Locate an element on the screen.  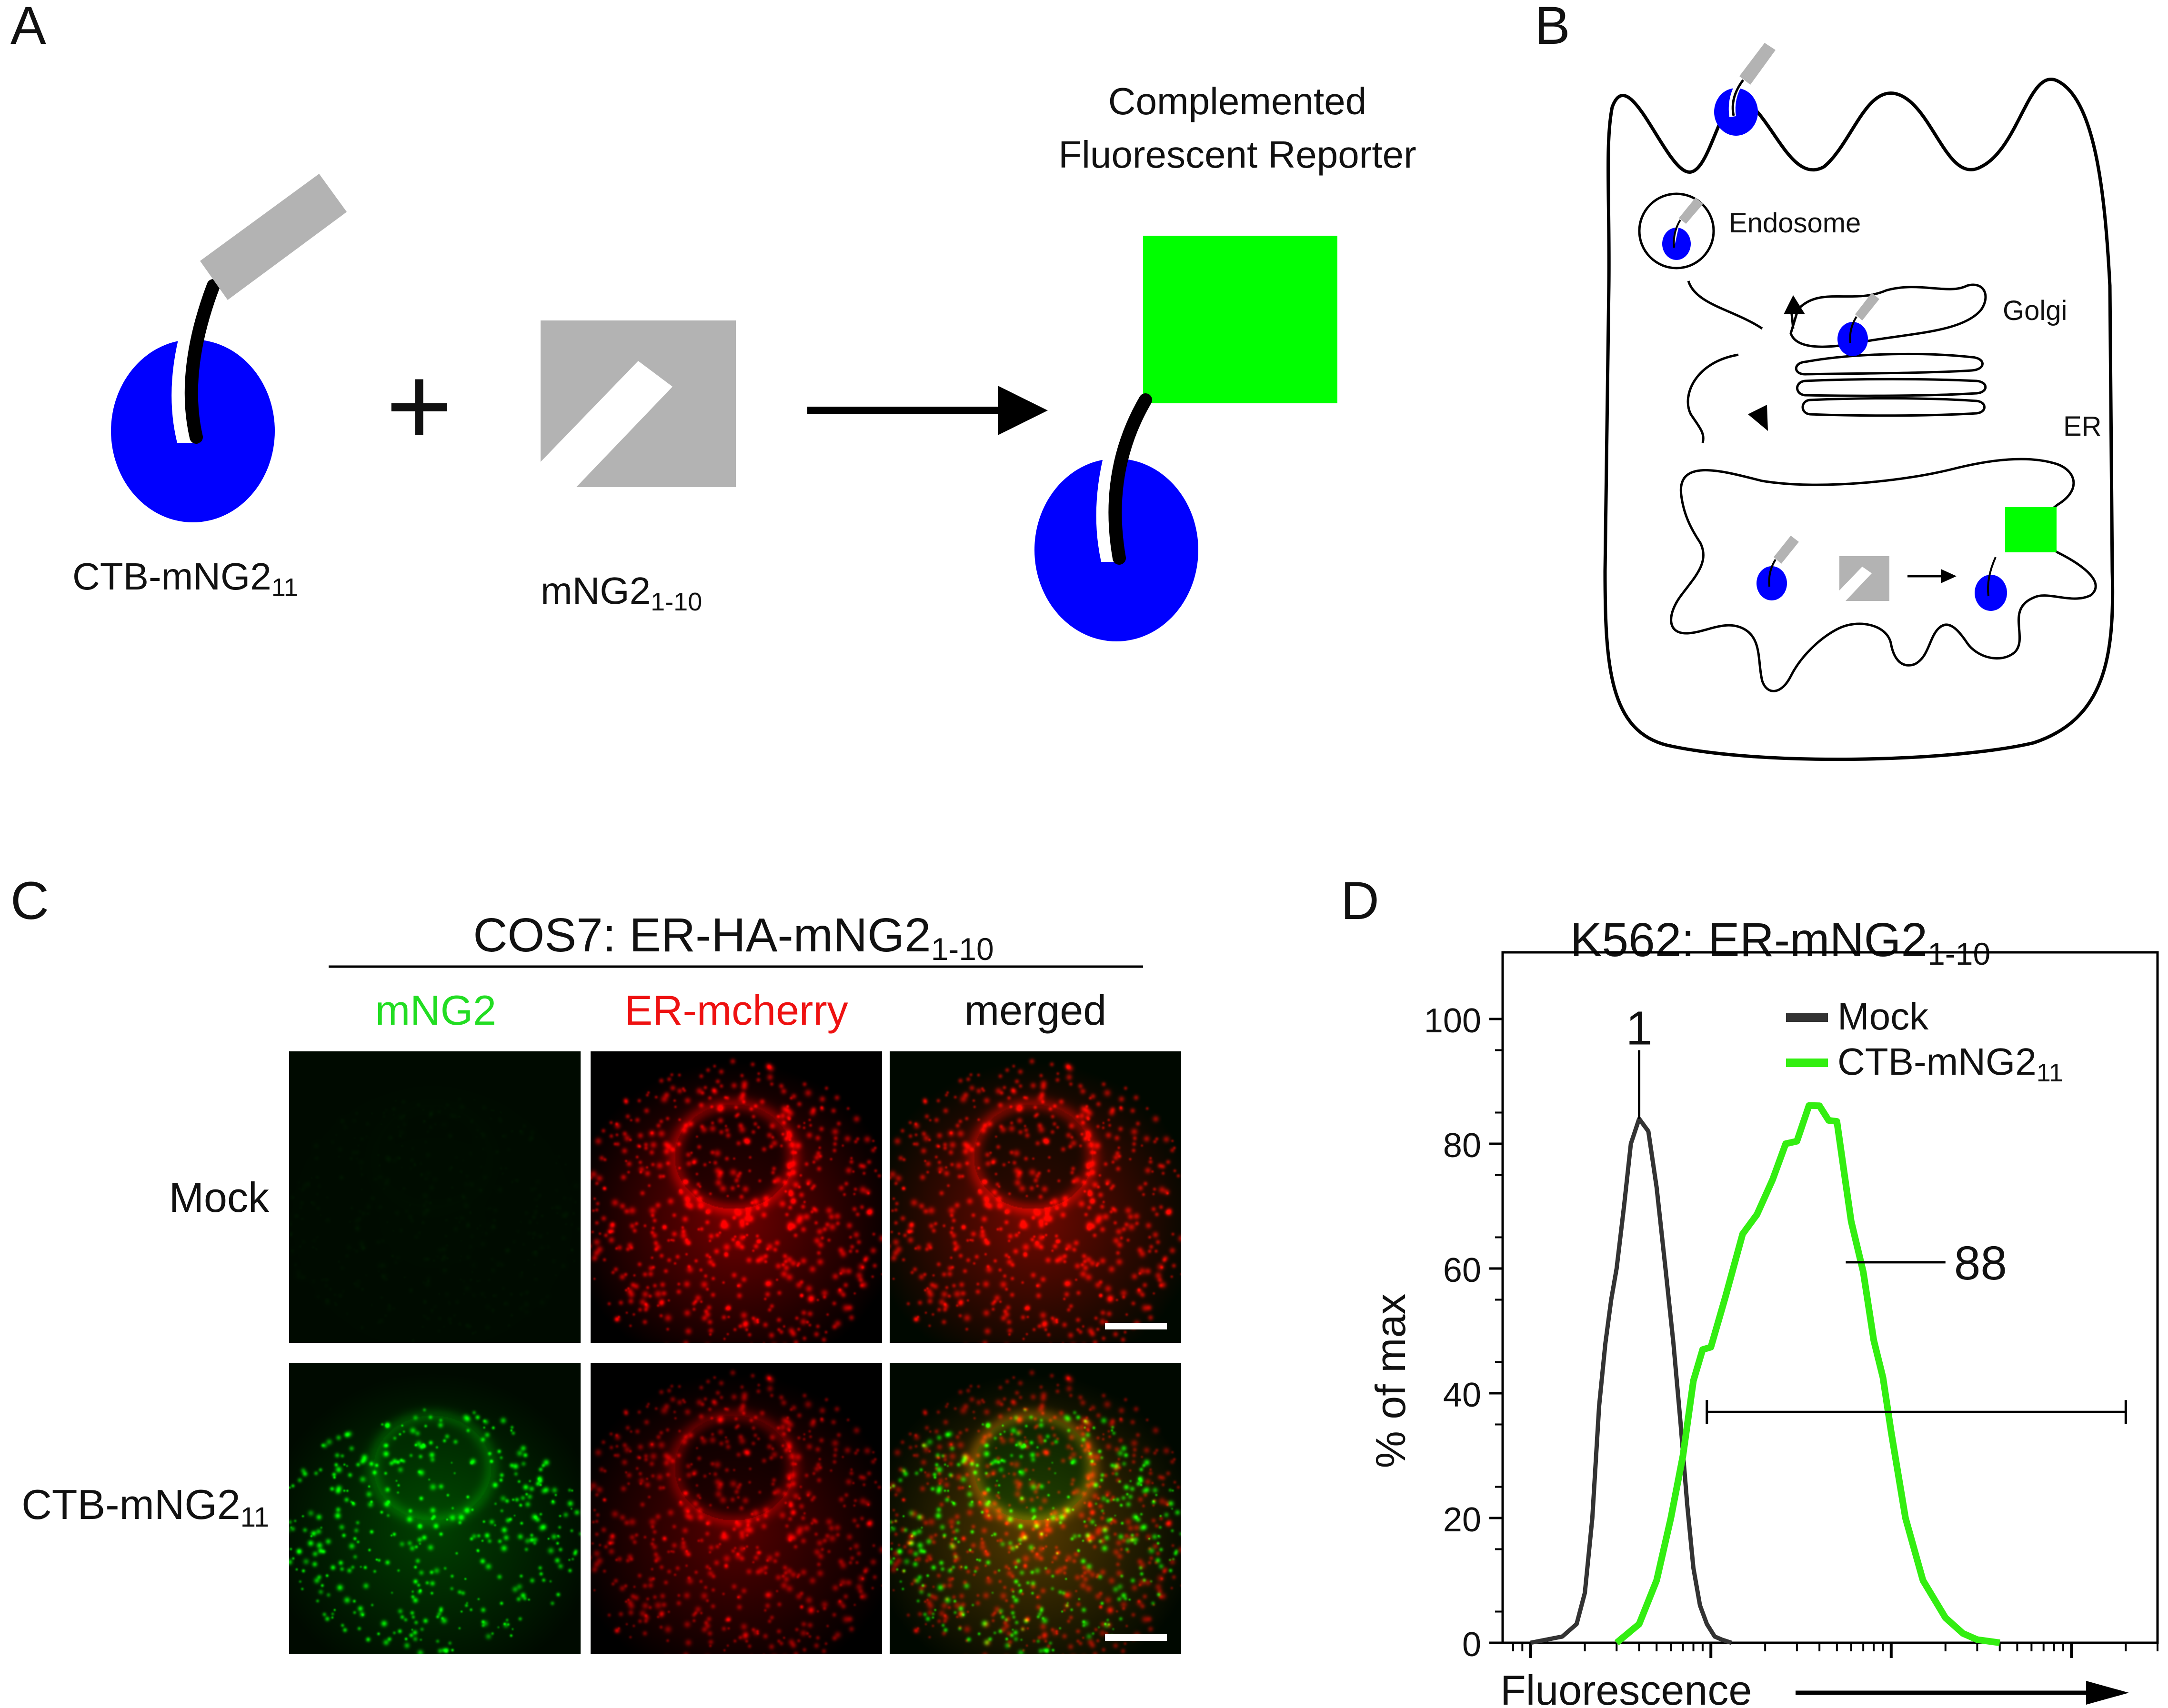
surface-ctb-oval is located at coordinates (1736, 112).